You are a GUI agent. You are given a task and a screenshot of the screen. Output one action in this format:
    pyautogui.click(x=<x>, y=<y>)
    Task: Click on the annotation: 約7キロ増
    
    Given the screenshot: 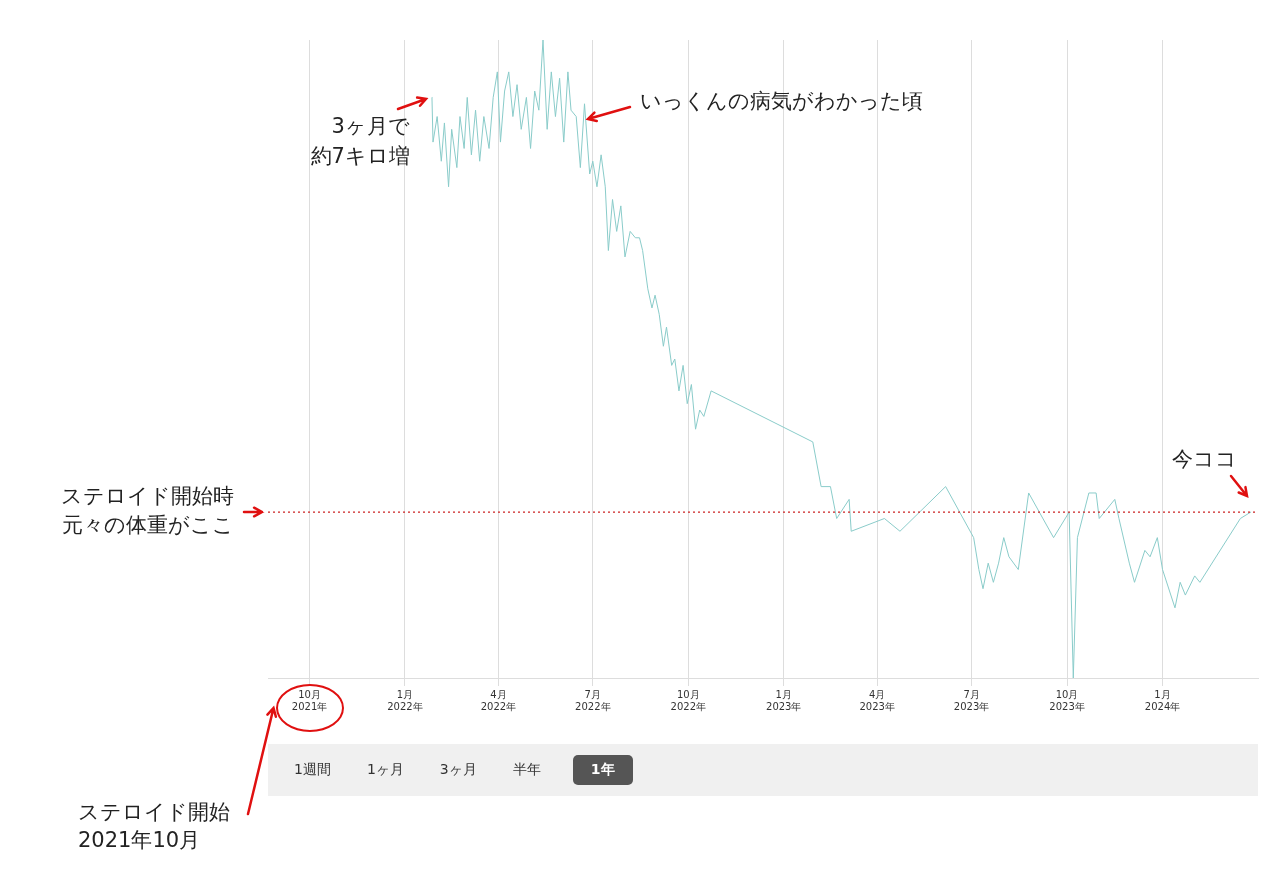 What is the action you would take?
    pyautogui.click(x=360, y=155)
    